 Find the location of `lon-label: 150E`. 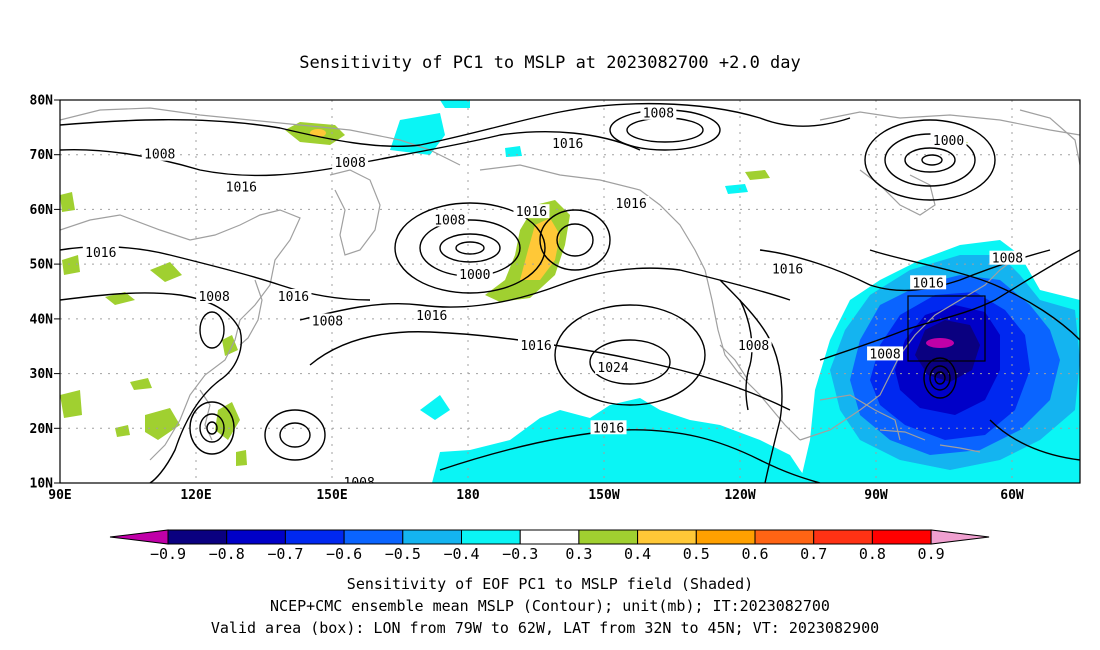

lon-label: 150E is located at coordinates (331, 495).